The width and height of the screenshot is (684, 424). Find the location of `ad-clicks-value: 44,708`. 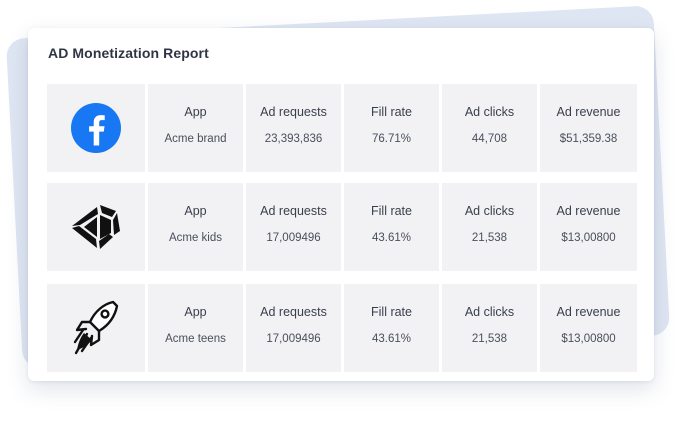

ad-clicks-value: 44,708 is located at coordinates (489, 139).